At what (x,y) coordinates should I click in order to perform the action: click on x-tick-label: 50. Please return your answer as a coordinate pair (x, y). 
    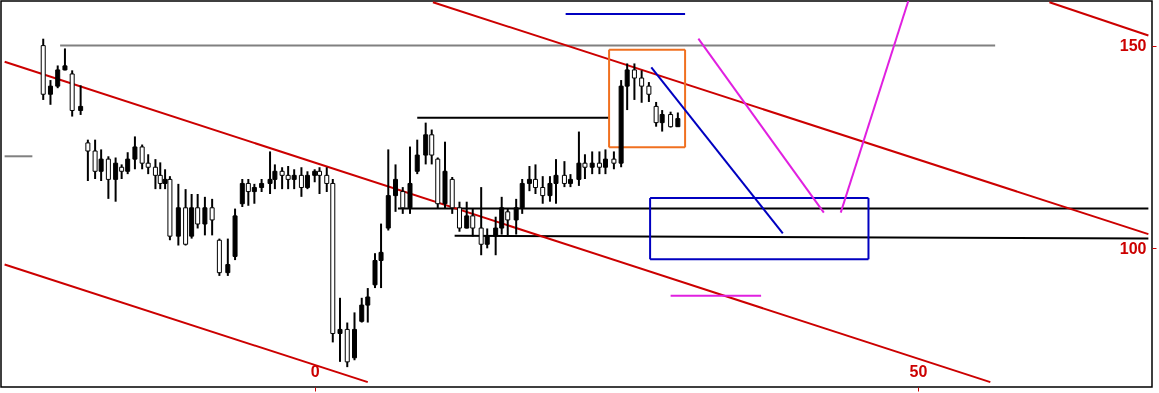
    Looking at the image, I should click on (918, 371).